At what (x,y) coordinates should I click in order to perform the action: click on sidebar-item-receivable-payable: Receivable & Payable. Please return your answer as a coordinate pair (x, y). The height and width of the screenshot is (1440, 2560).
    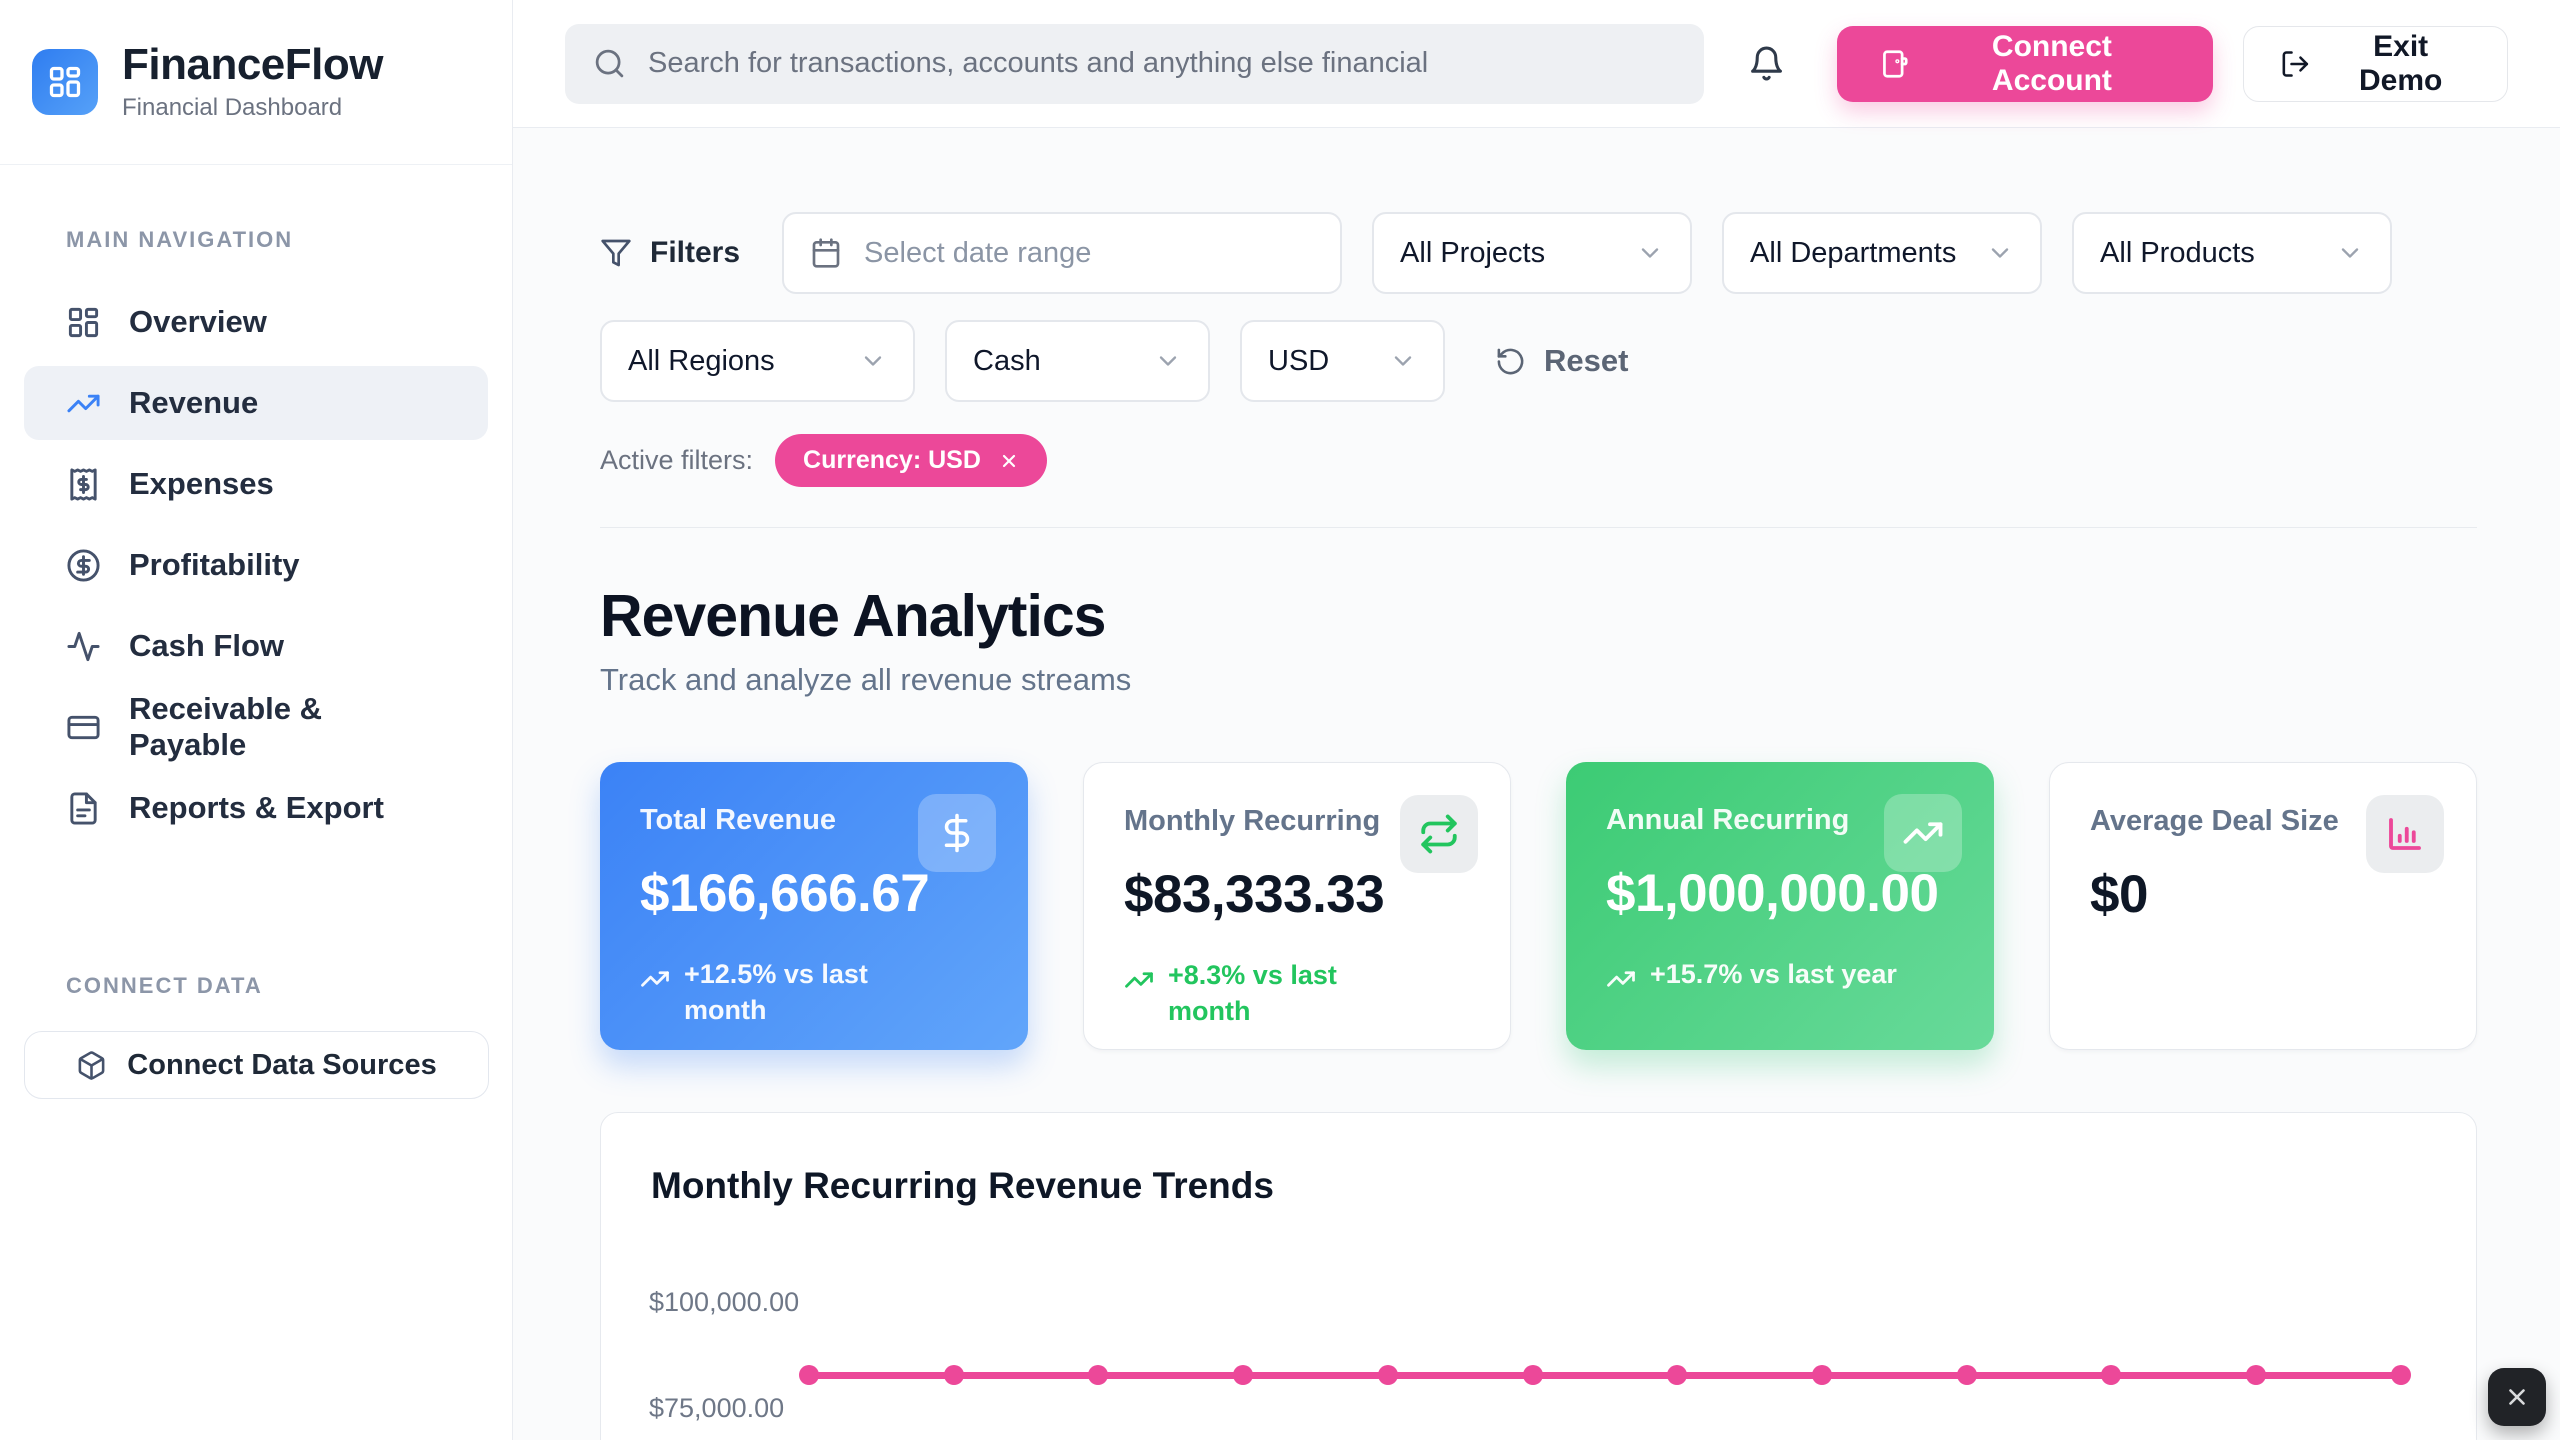
    Looking at the image, I should click on (256, 727).